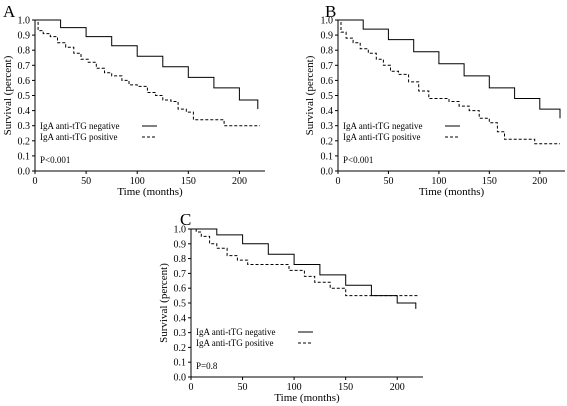  What do you see at coordinates (207, 366) in the screenshot?
I see `p-value-annotation: P=0.8` at bounding box center [207, 366].